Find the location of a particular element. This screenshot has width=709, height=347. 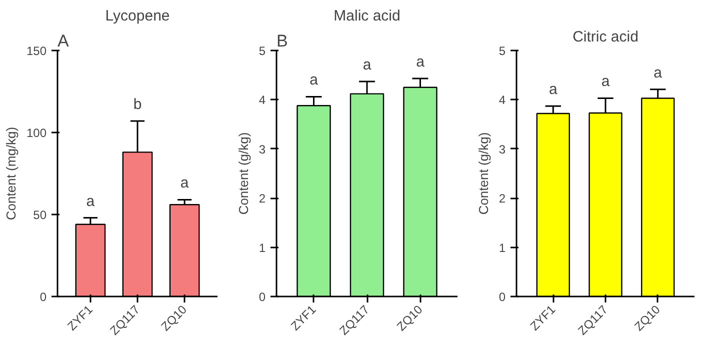

annotation: b is located at coordinates (137, 105).